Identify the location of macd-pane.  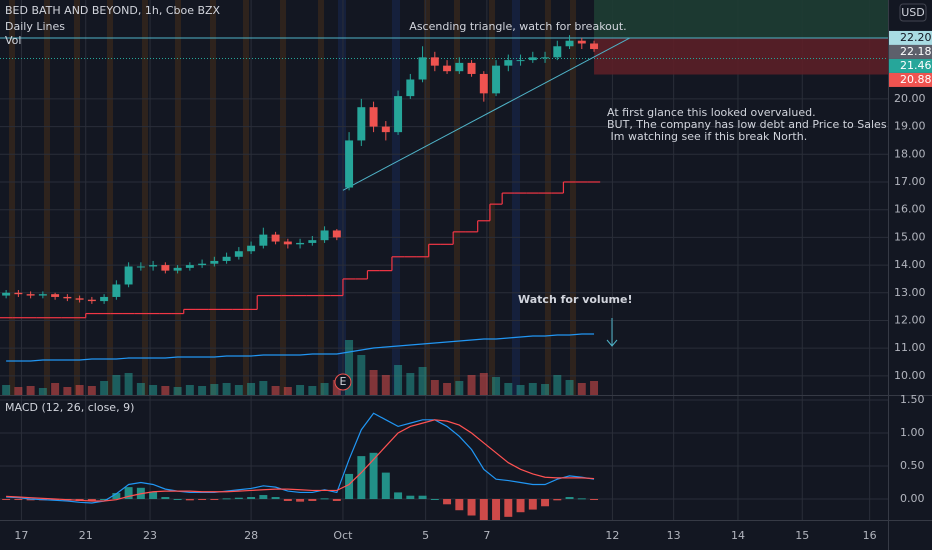
(300, 466).